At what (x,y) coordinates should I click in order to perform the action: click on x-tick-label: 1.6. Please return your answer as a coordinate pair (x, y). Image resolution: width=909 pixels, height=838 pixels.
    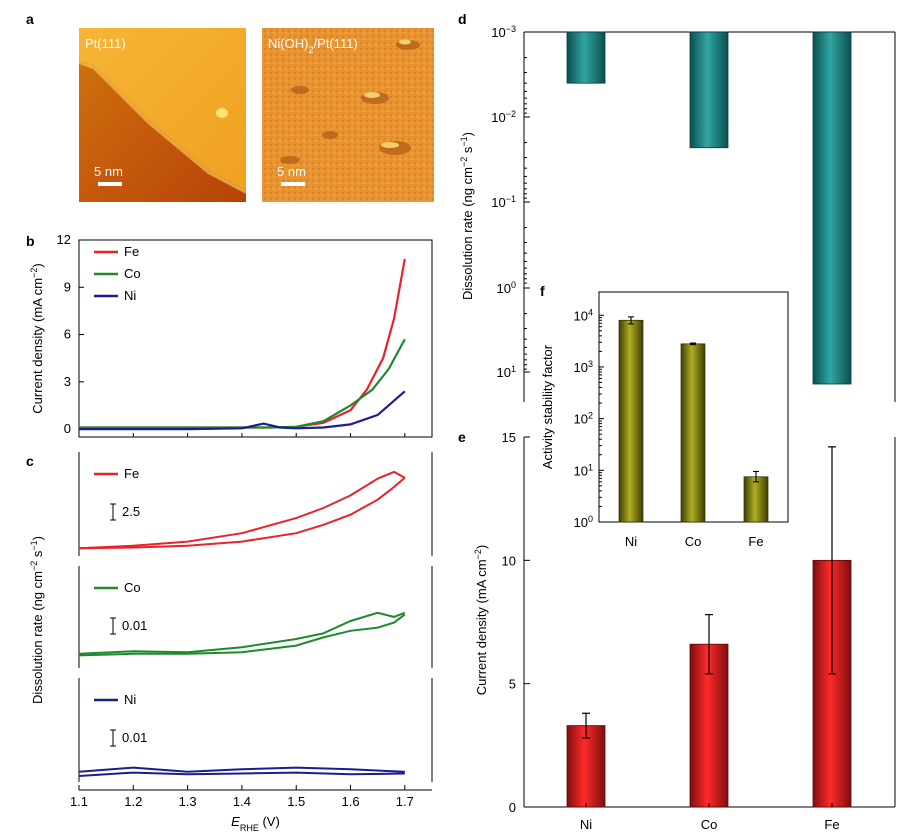
    Looking at the image, I should click on (350, 801).